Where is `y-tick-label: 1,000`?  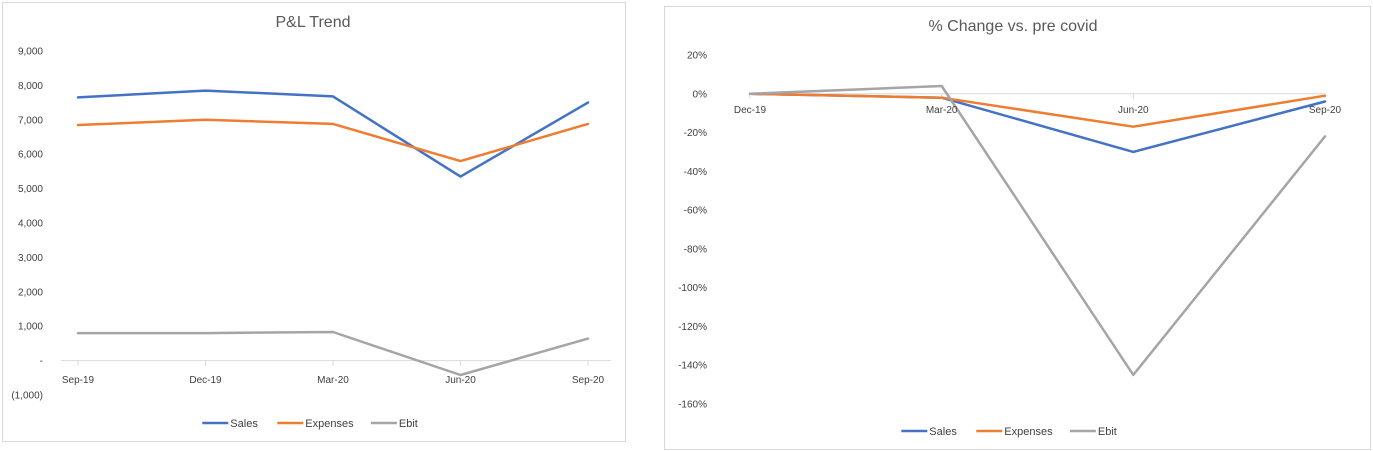 y-tick-label: 1,000 is located at coordinates (30, 327).